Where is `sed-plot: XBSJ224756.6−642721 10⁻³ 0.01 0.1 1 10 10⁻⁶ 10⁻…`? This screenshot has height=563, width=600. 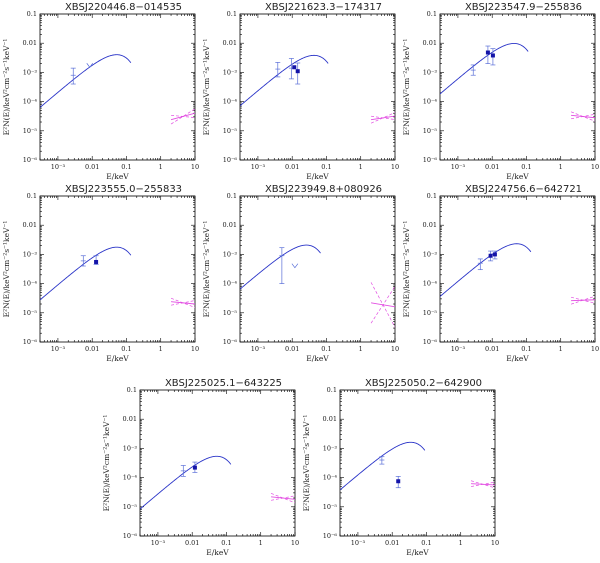 sed-plot: XBSJ224756.6−642721 10⁻³ 0.01 0.1 1 10 10⁻⁶ 10⁻… is located at coordinates (500, 273).